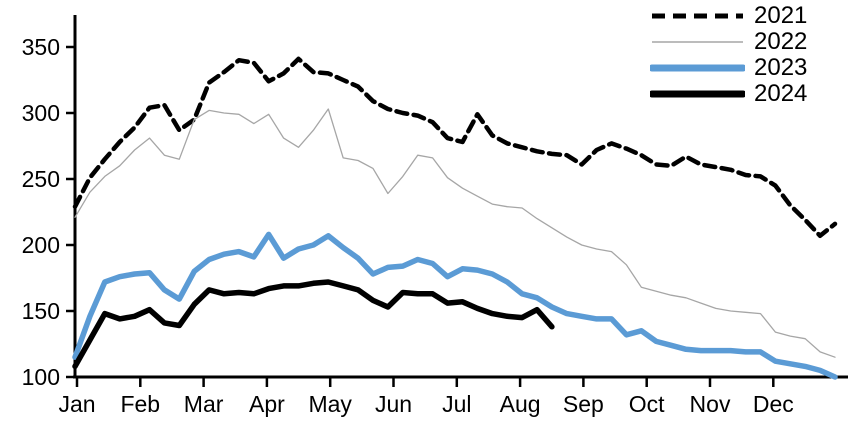 This screenshot has height=435, width=852. Describe the element at coordinates (710, 404) in the screenshot. I see `x-tick-label: Nov` at that location.